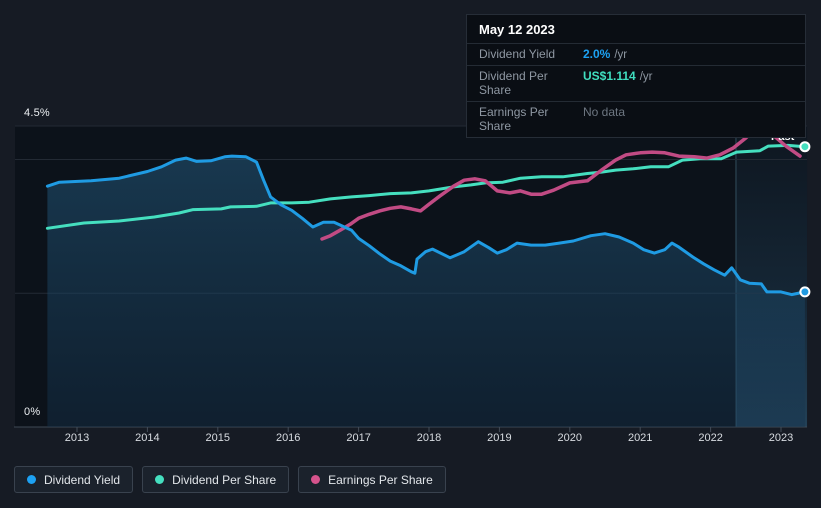 The height and width of the screenshot is (508, 821). I want to click on tooltip-date: May 12 2023, so click(517, 29).